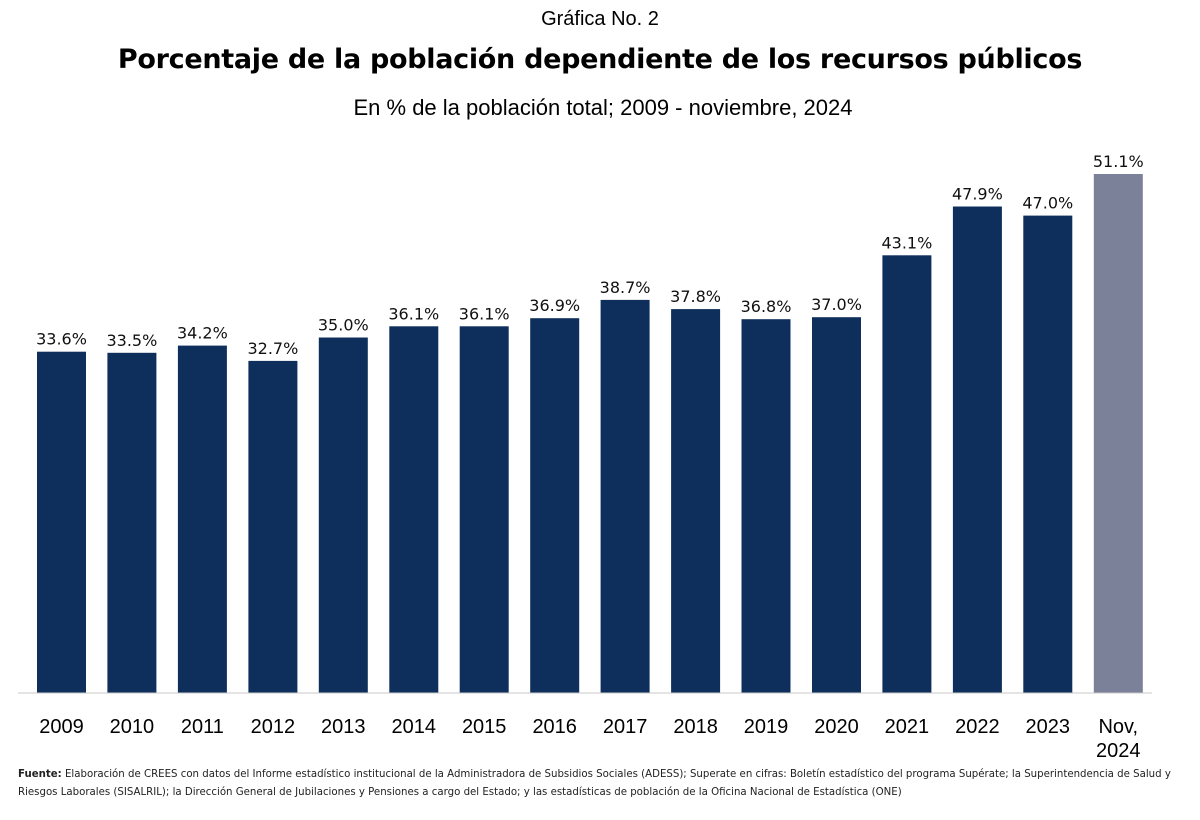  I want to click on value-label-13: 47.9%, so click(977, 194).